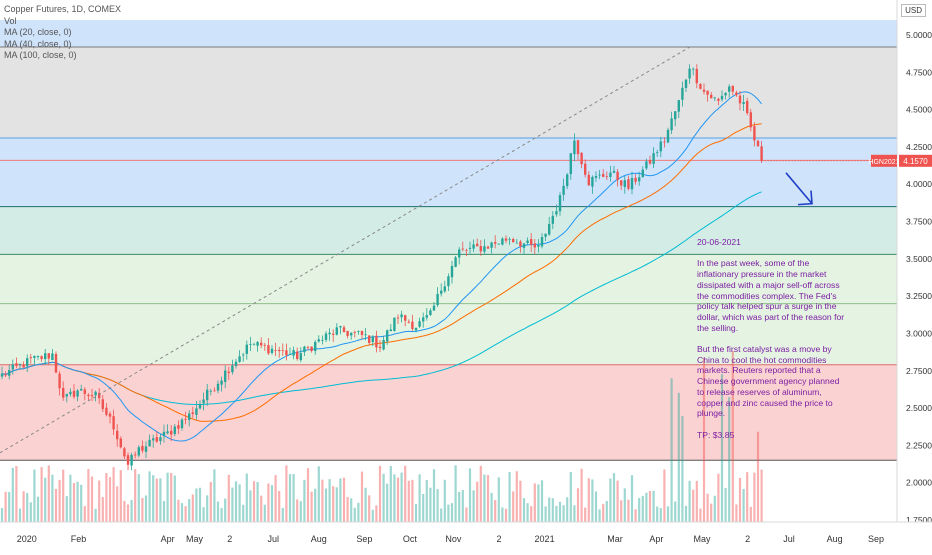  I want to click on note-target: TP: $3.85, so click(716, 434).